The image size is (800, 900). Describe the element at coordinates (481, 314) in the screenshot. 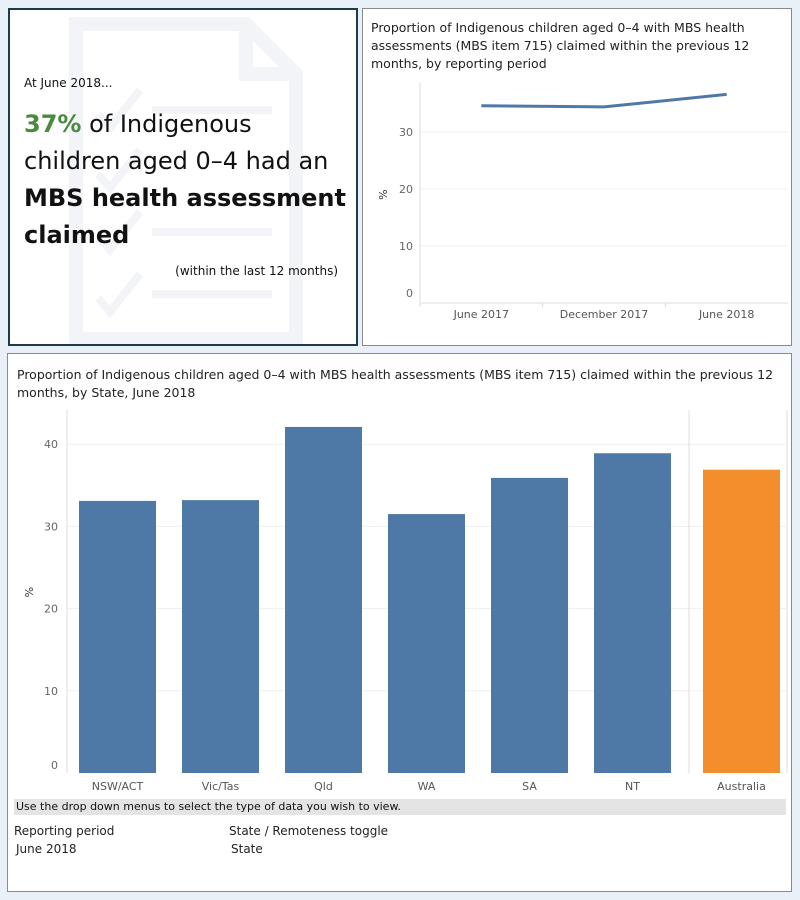

I see `x-tick-label: June 2017` at that location.